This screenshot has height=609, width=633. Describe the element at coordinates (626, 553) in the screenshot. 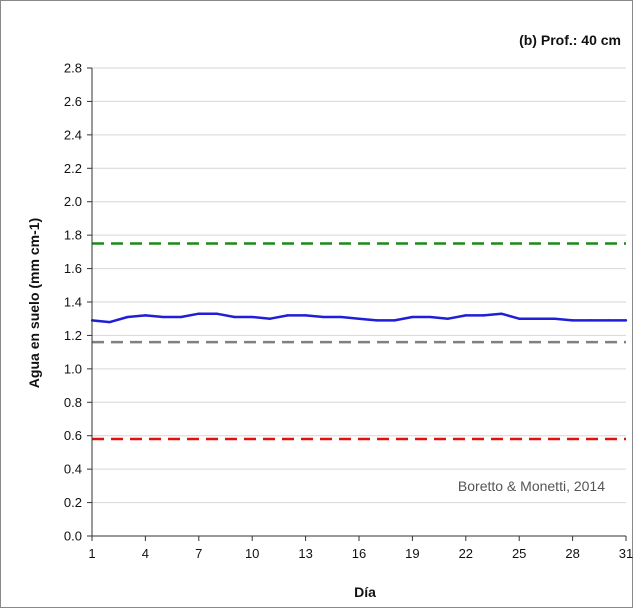

I see `x-tick-label: 31` at that location.